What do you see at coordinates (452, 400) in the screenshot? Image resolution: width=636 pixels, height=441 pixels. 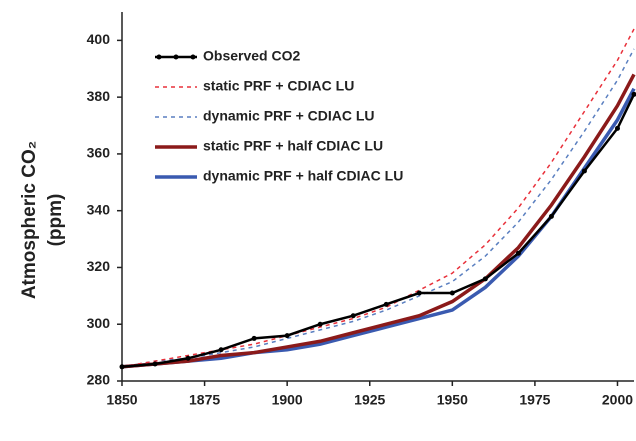 I see `x-tick-label: 1950` at bounding box center [452, 400].